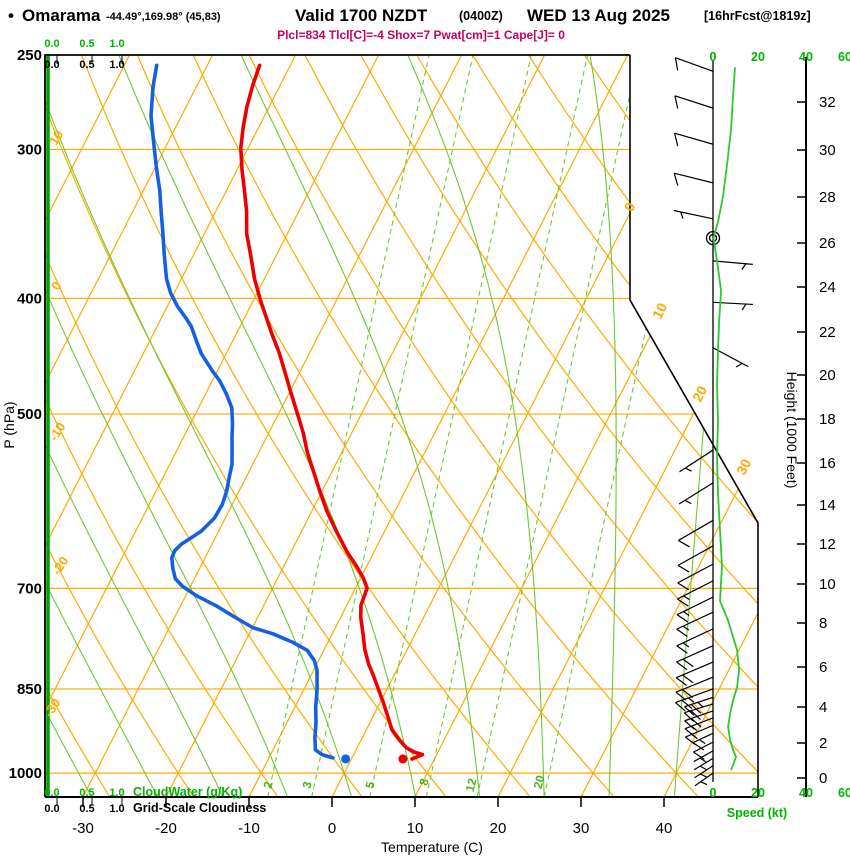  Describe the element at coordinates (346, 759) in the screenshot. I see `surface-dewpoint-dot` at that location.